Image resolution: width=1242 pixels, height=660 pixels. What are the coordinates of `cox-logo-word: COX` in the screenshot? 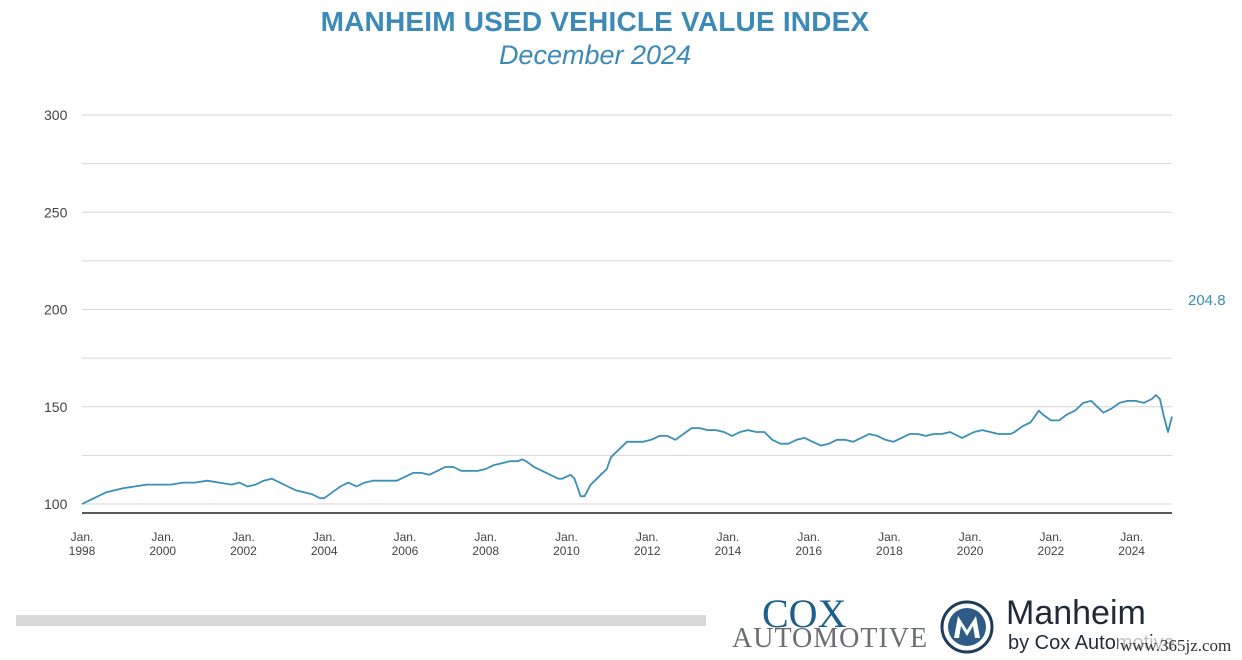 It's located at (804, 613).